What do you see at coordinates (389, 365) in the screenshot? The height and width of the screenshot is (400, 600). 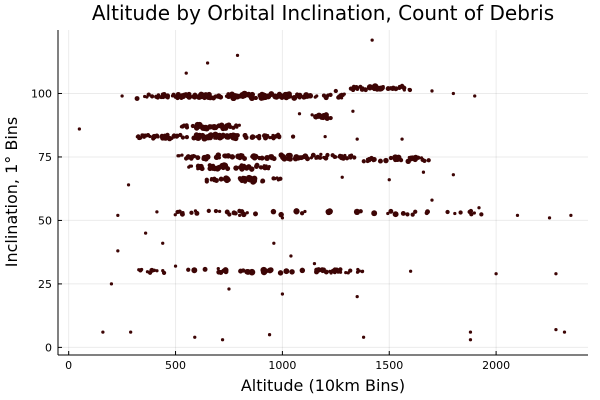 I see `x-tick-label: 1500` at bounding box center [389, 365].